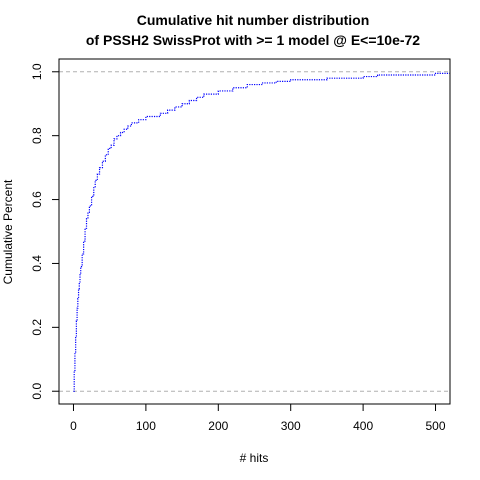 The height and width of the screenshot is (480, 480). Describe the element at coordinates (37, 135) in the screenshot. I see `y-tick-label: 0.8` at that location.